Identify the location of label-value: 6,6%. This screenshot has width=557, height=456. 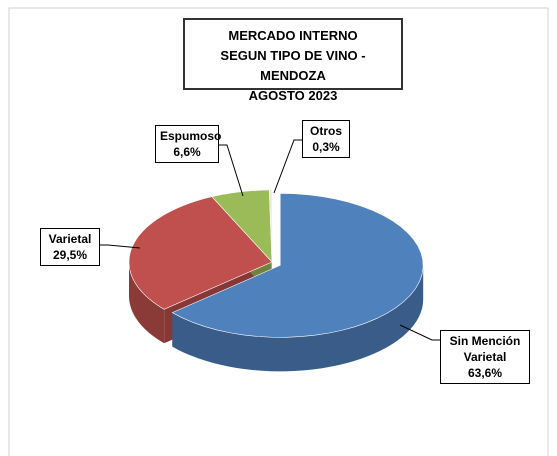
(187, 152).